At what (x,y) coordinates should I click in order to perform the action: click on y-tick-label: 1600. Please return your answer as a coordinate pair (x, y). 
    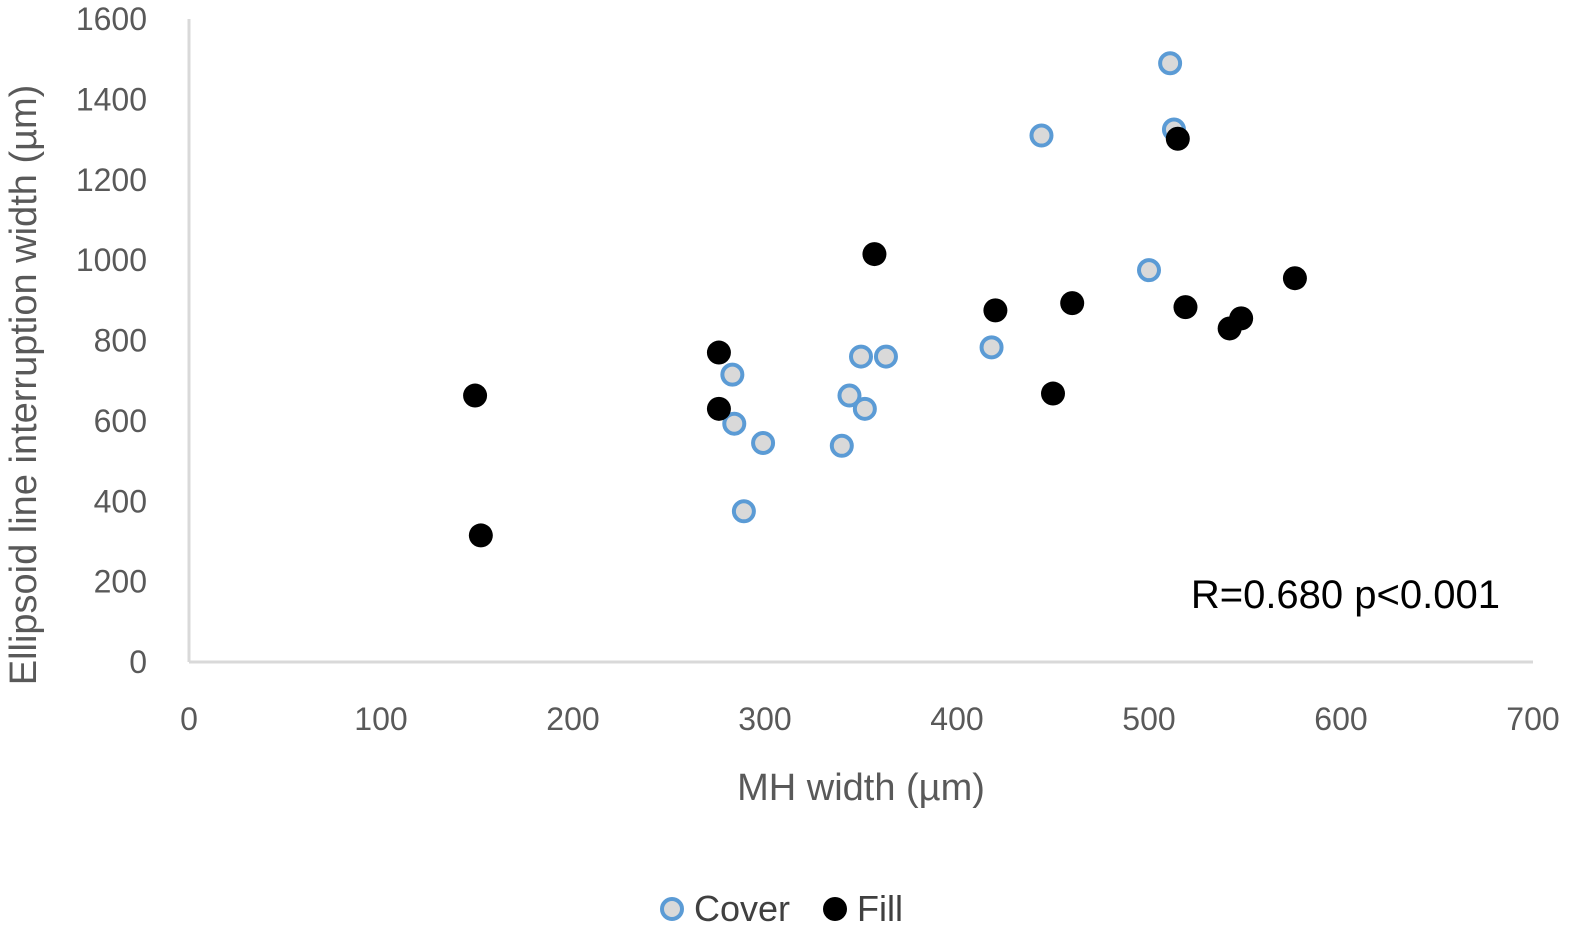
    Looking at the image, I should click on (111, 19).